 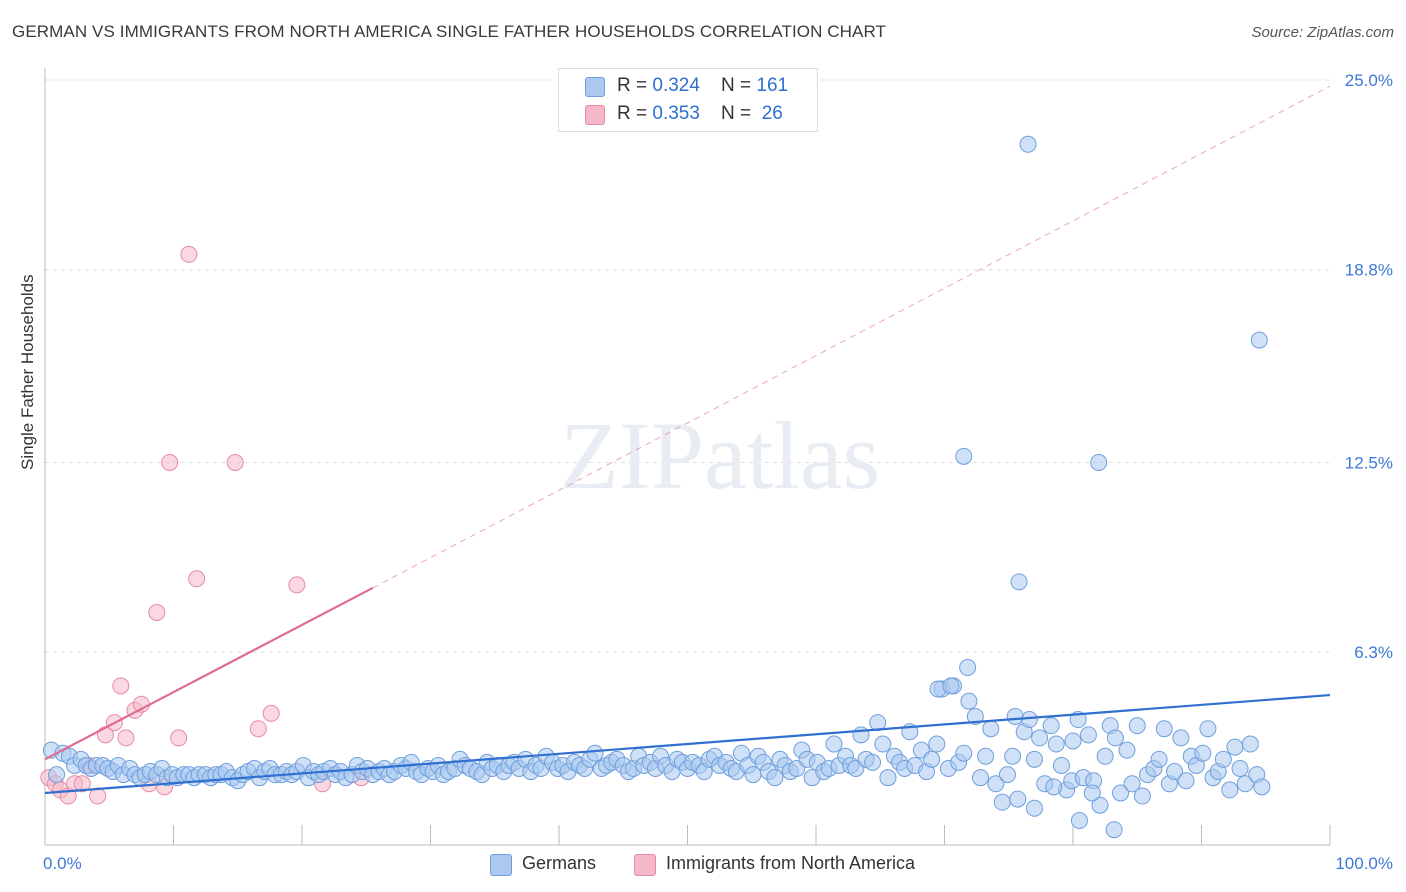 I want to click on legend-label-germans: Germans, so click(x=559, y=863).